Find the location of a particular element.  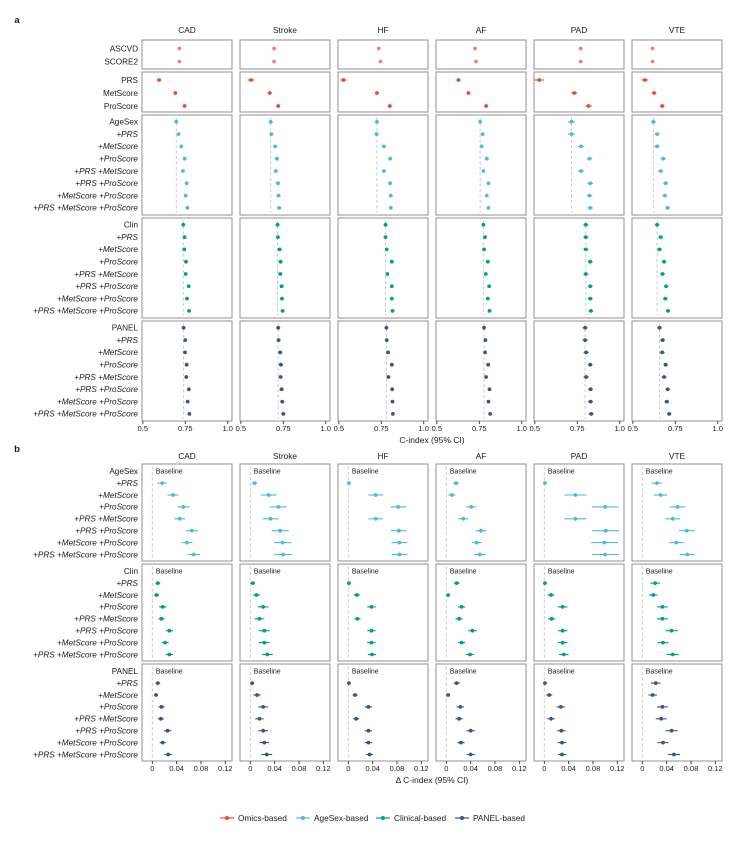

tick-label: 1.0 is located at coordinates (522, 428).